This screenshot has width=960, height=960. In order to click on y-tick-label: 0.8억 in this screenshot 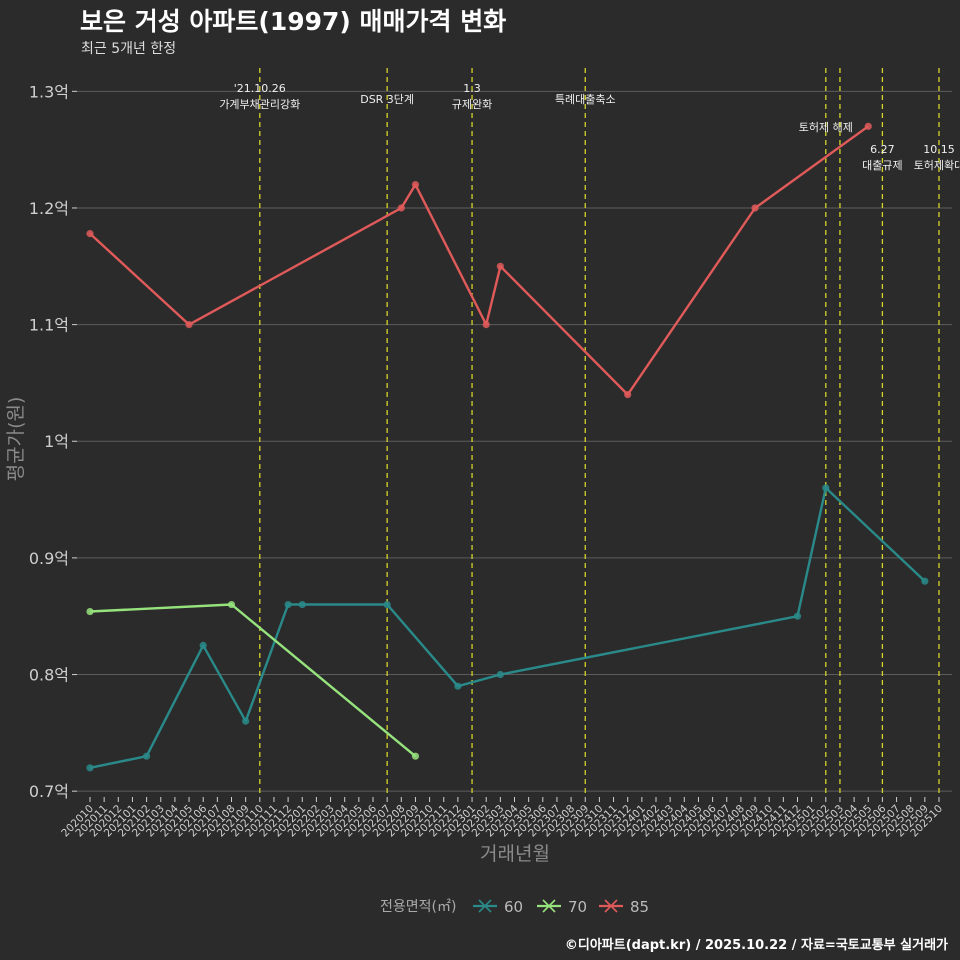, I will do `click(49, 675)`.